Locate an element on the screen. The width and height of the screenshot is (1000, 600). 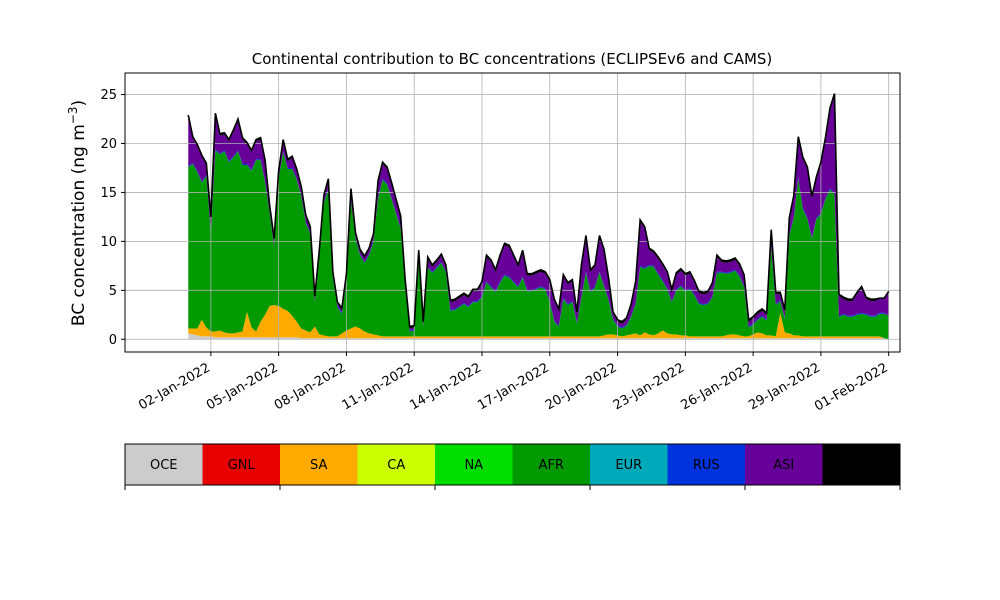
colorbar-segment-rus is located at coordinates (706, 464).